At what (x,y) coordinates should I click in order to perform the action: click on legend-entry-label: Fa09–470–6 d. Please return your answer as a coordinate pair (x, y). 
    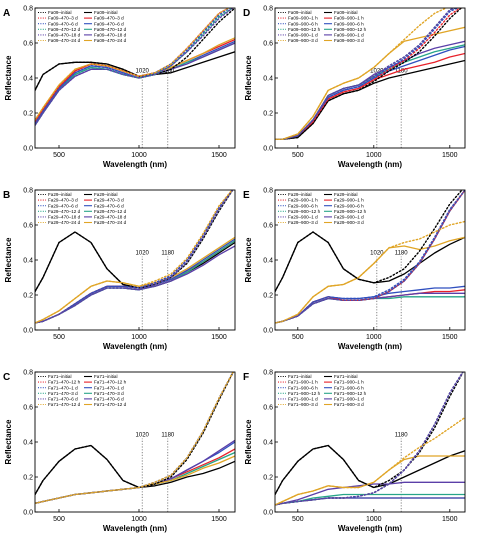
    Looking at the image, I should click on (63, 23).